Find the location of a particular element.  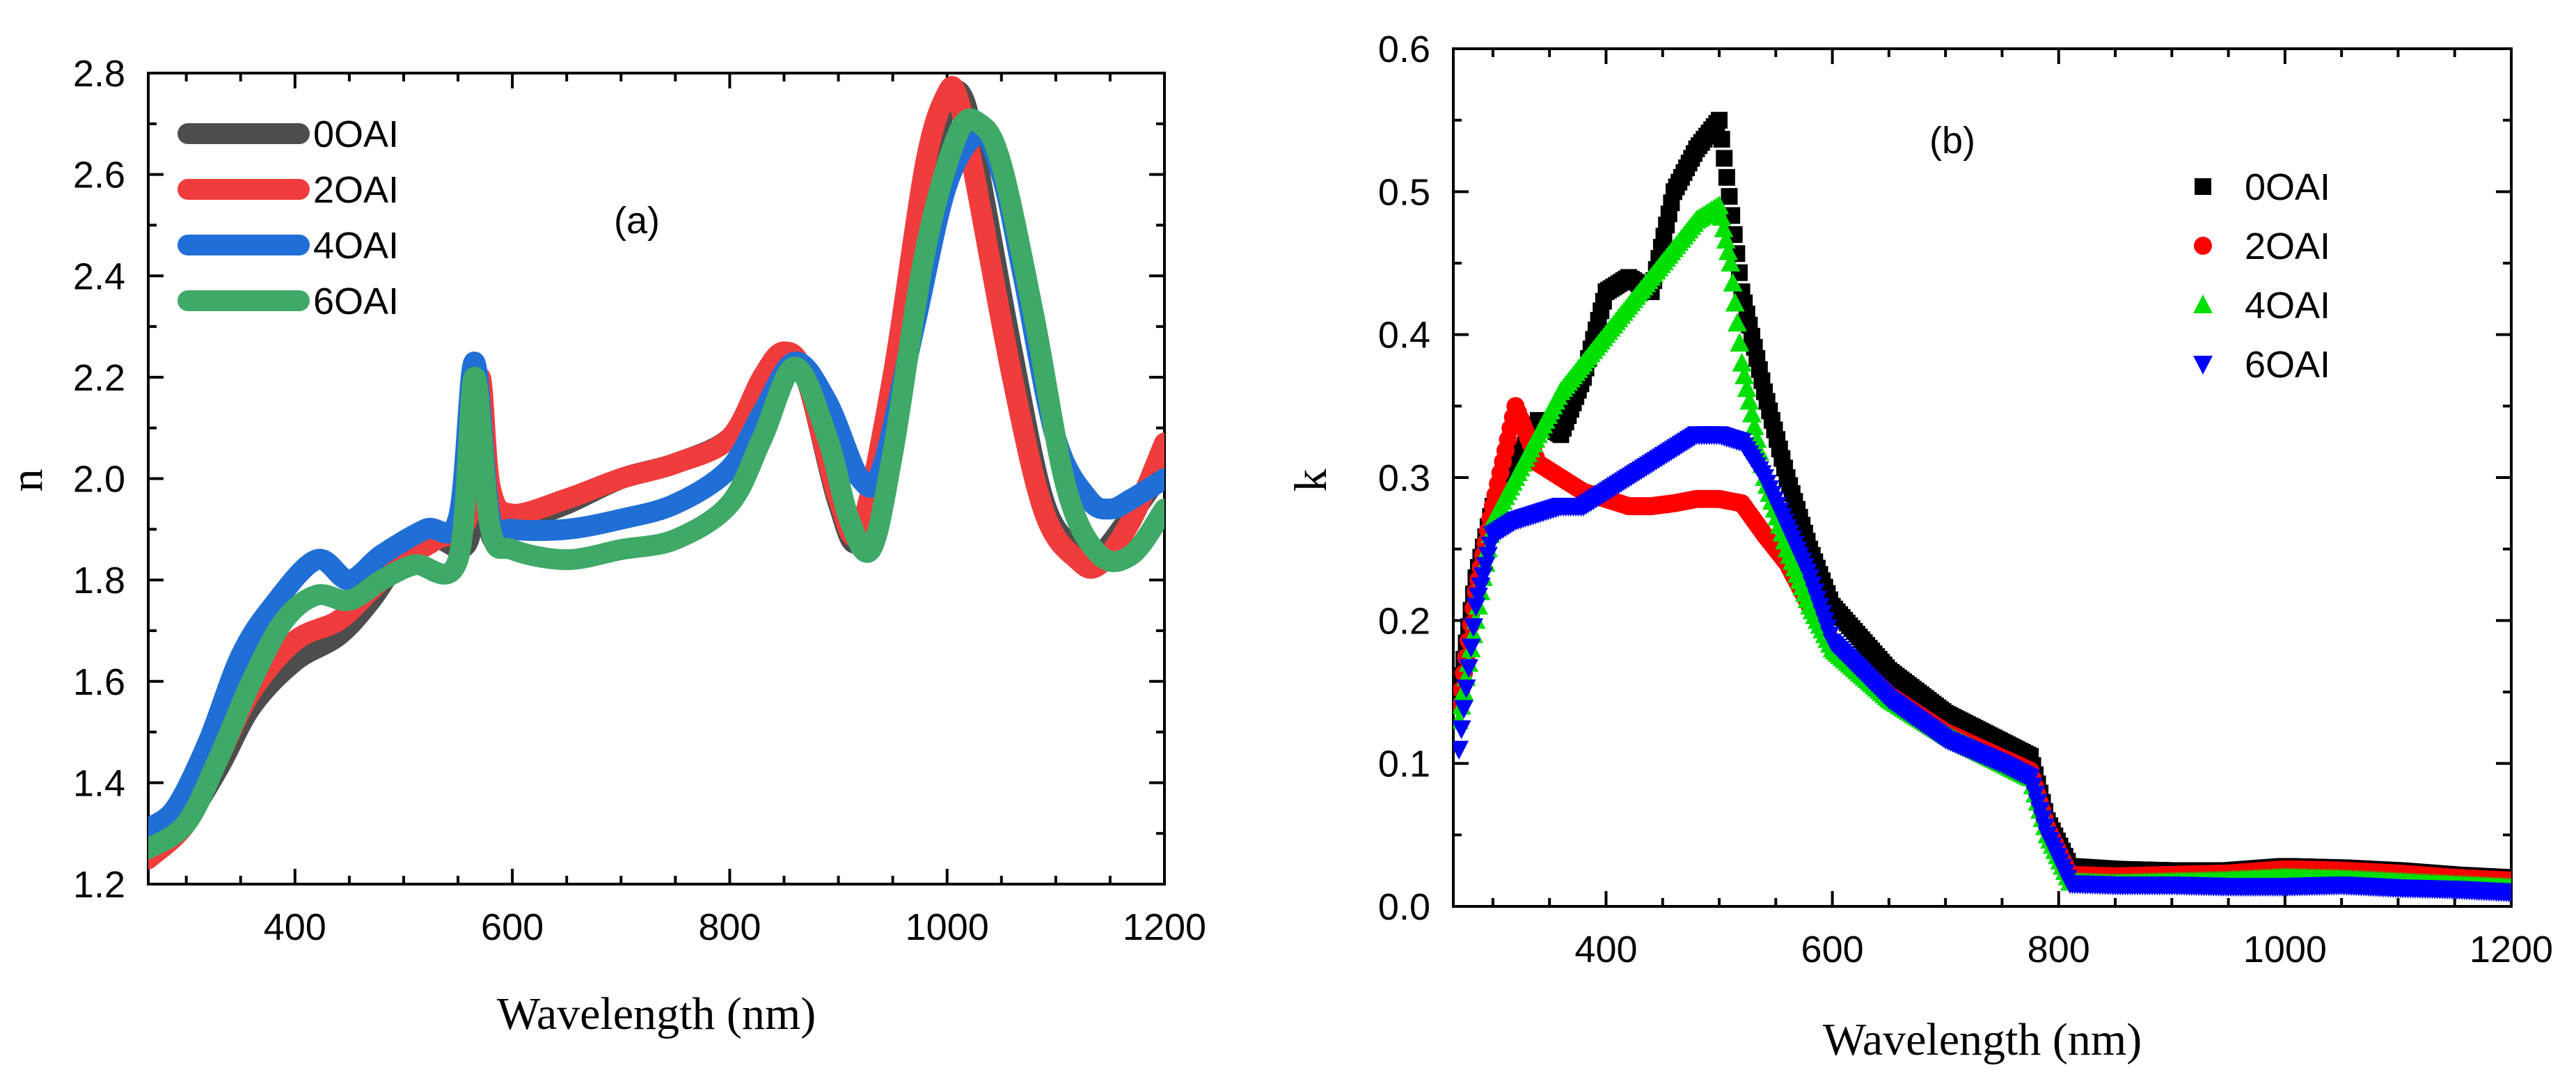

panel-a-y-tick-label: 1.4 is located at coordinates (99, 783).